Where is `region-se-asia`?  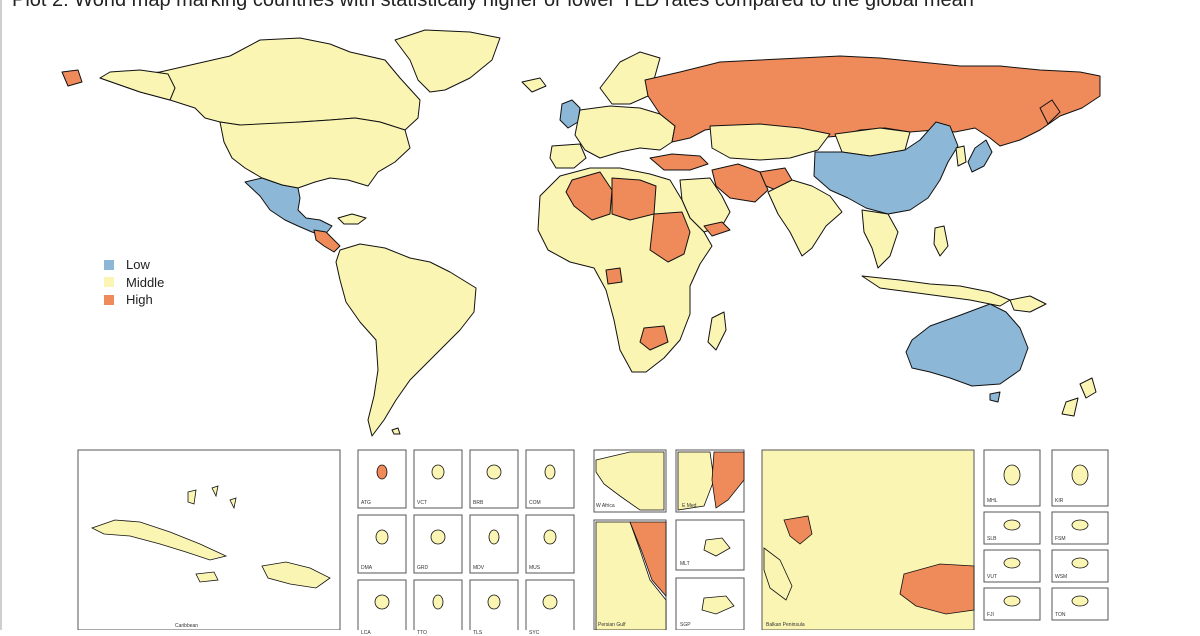
region-se-asia is located at coordinates (880, 239).